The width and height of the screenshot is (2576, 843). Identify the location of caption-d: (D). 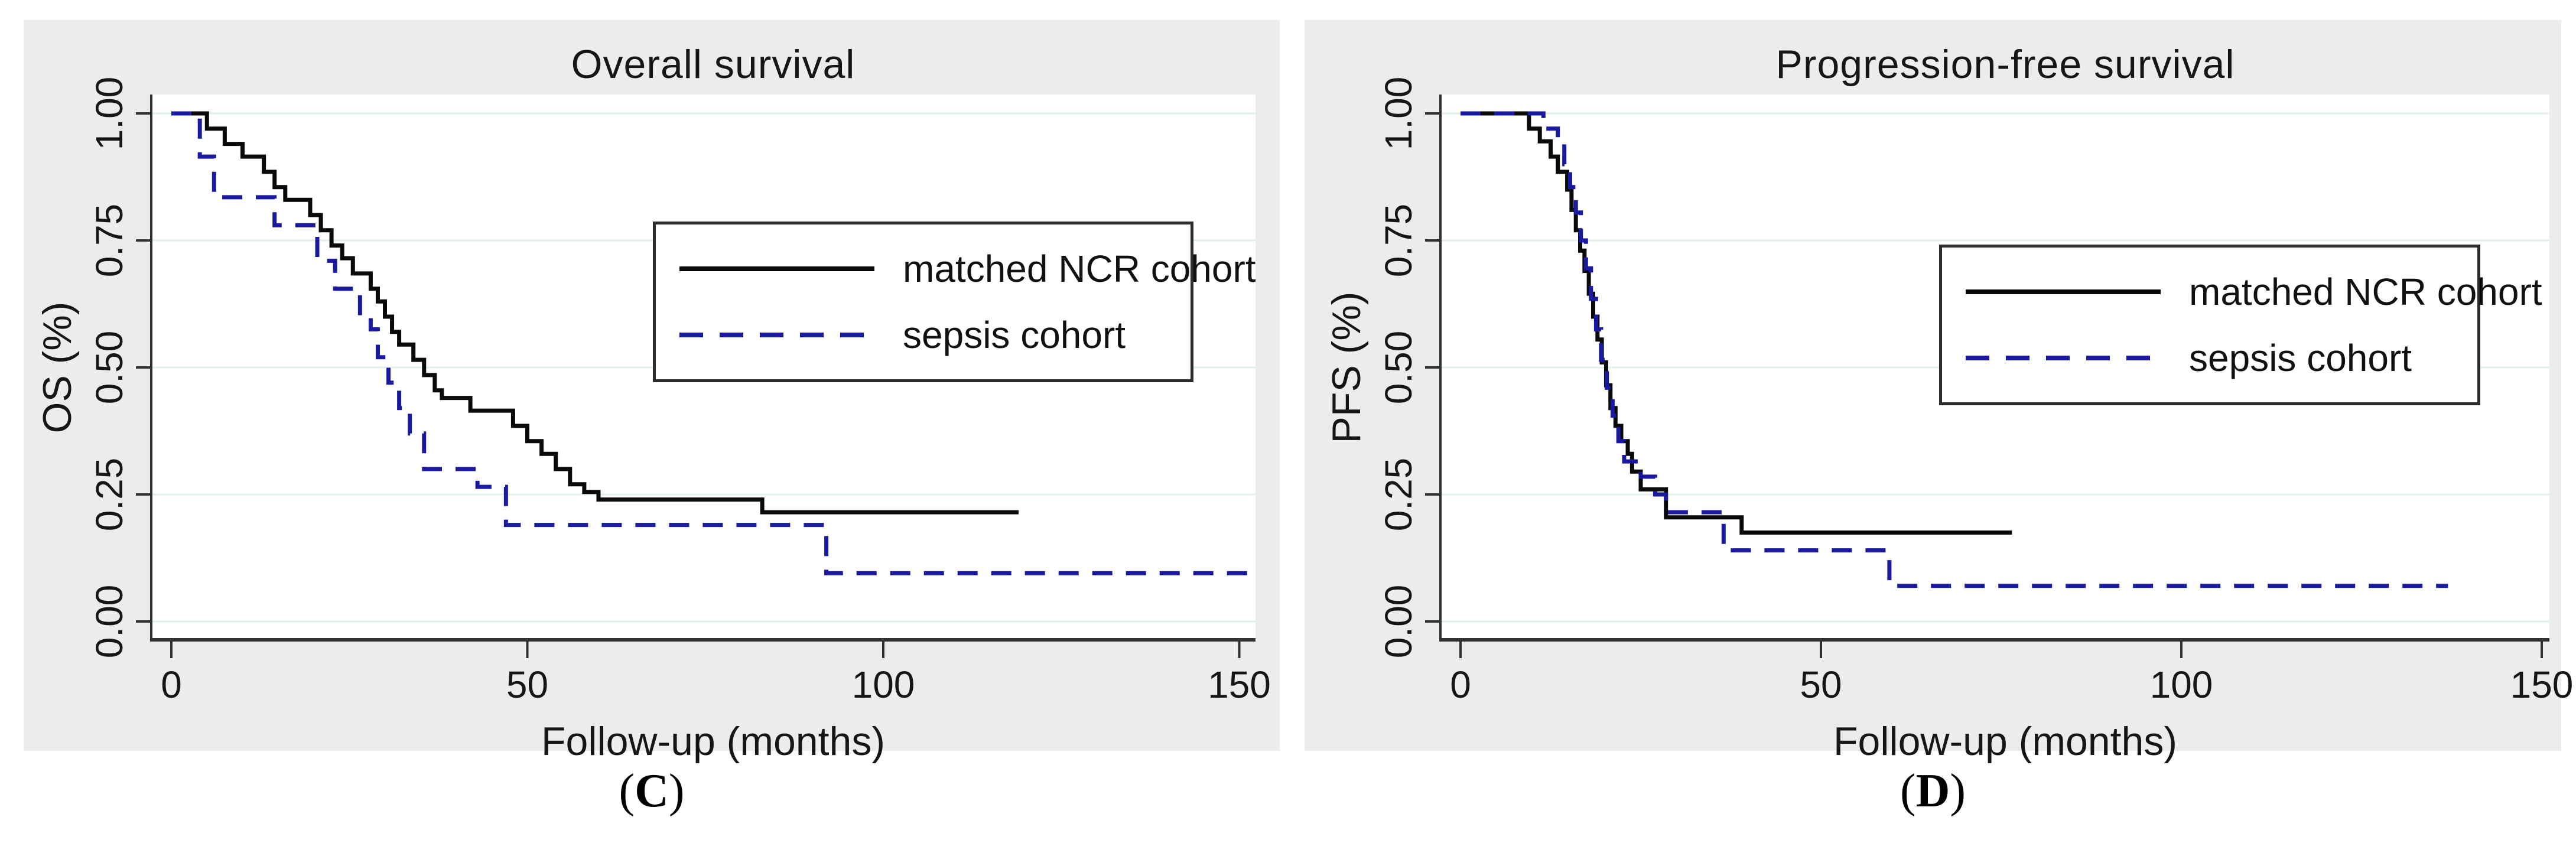
(1933, 791).